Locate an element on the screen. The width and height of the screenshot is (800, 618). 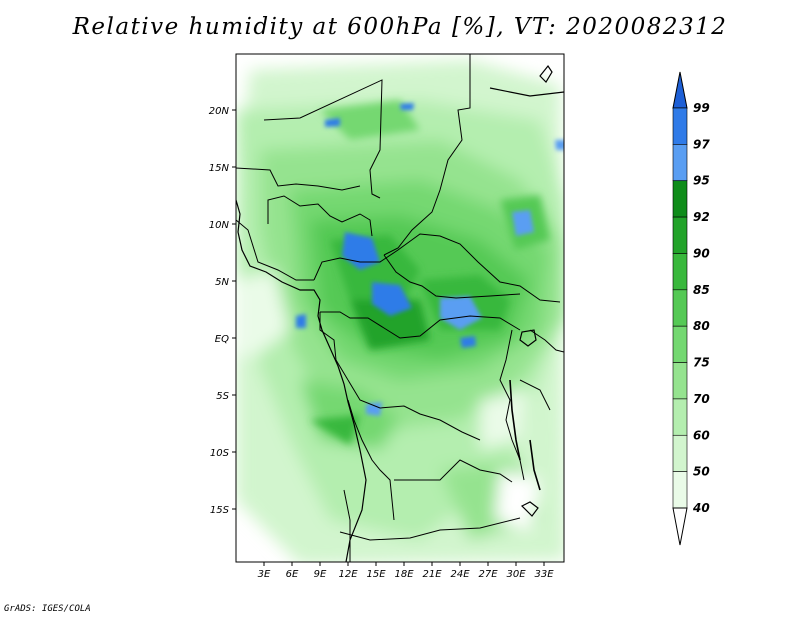
colorbar-label: 50 is located at coordinates (701, 472).